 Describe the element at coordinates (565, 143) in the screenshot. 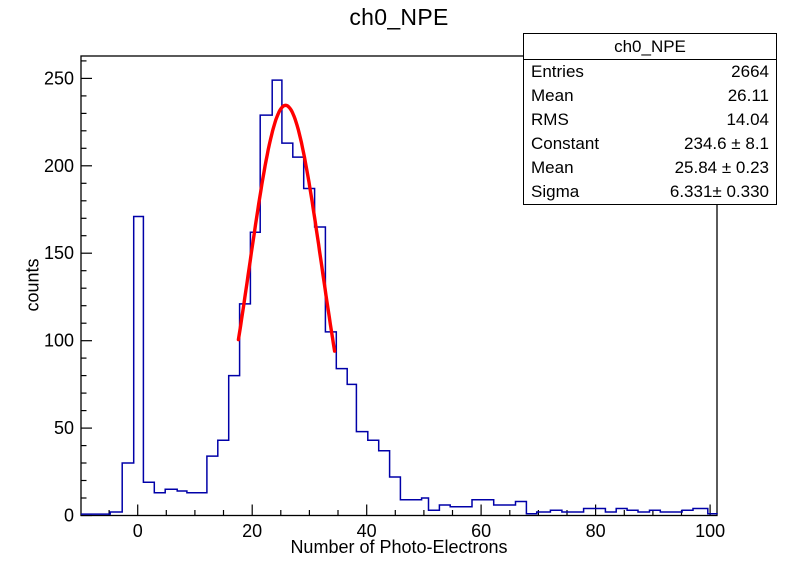

I see `stats-row-label: Constant` at that location.